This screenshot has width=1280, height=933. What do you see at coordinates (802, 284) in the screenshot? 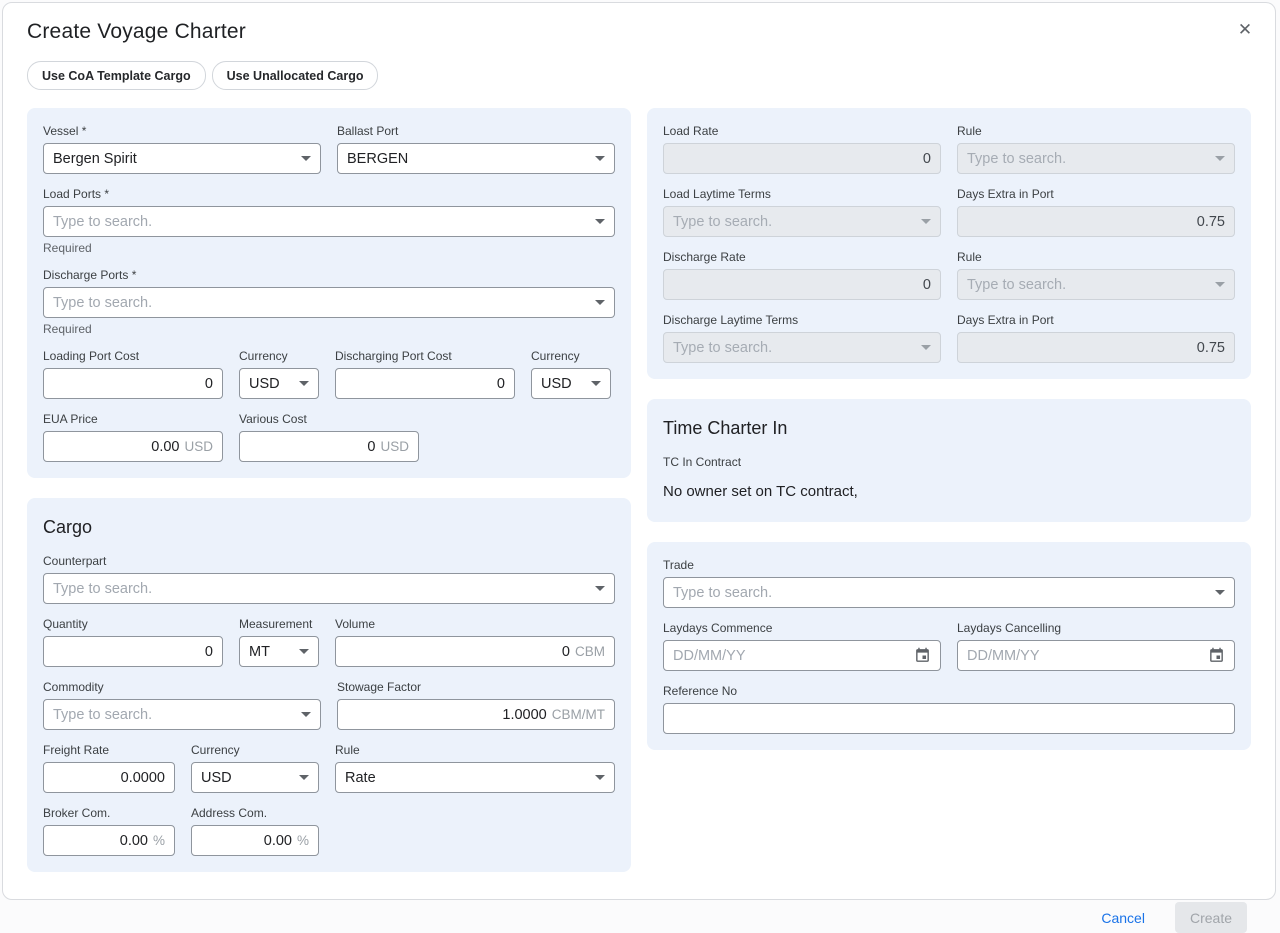
I see `discharge-rate-input: 0` at bounding box center [802, 284].